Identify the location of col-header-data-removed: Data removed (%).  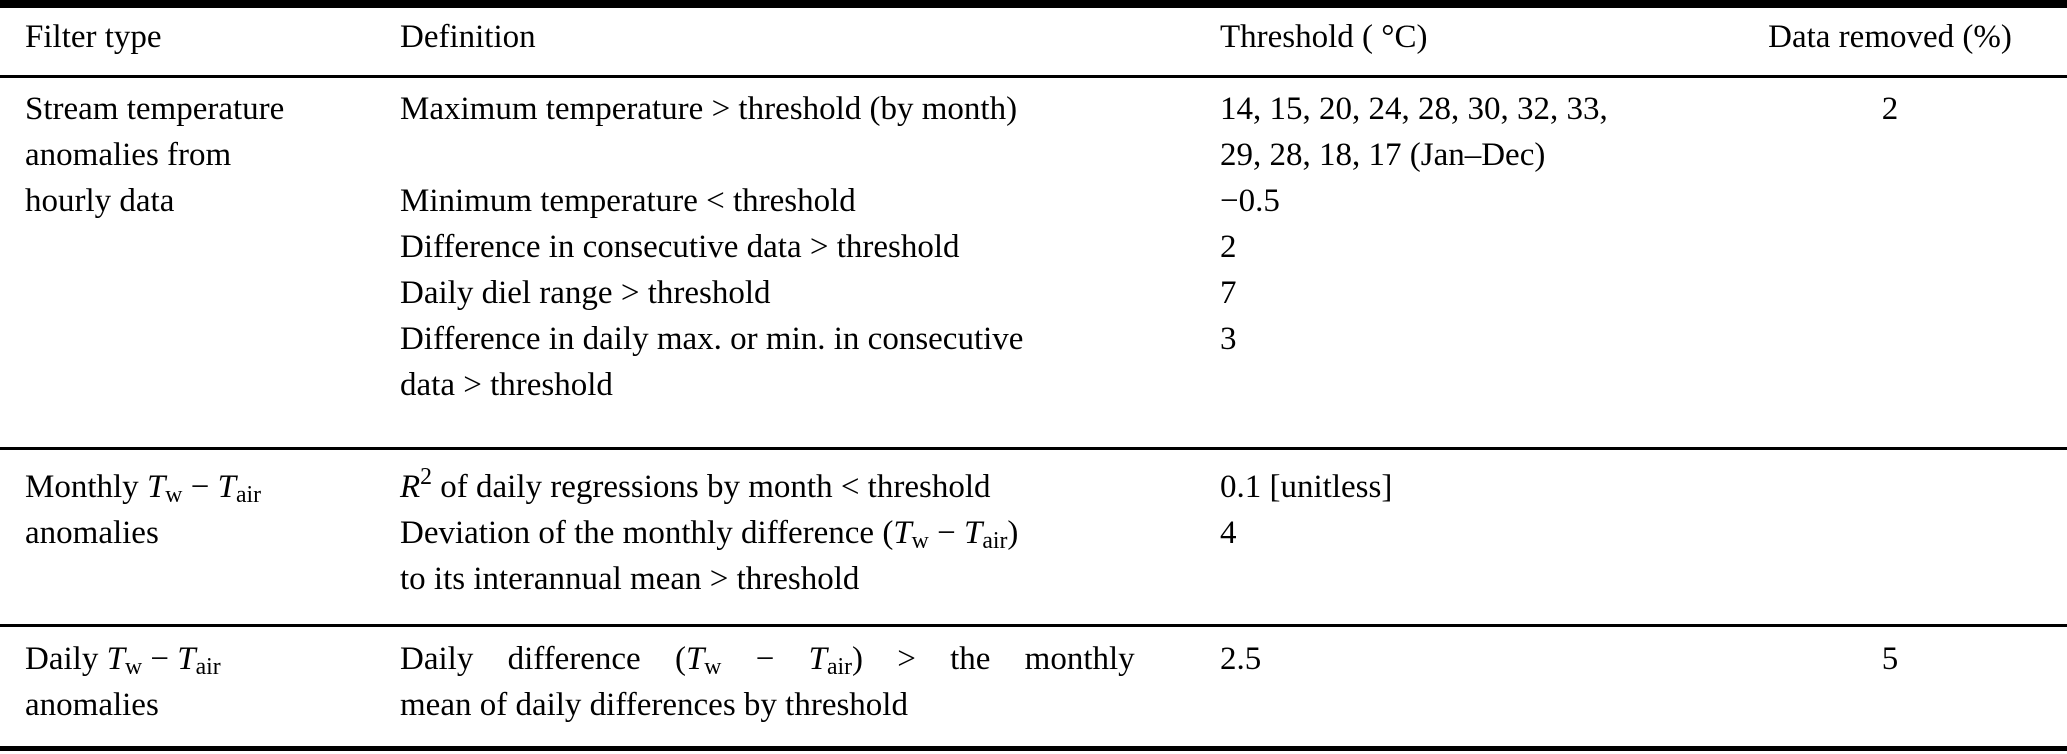
(1890, 37).